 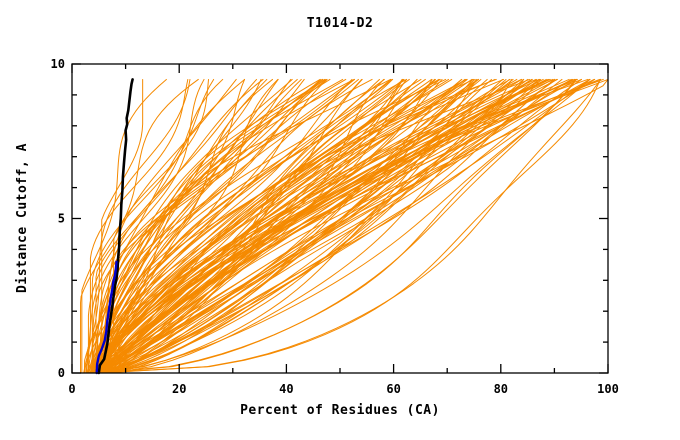 What do you see at coordinates (340, 410) in the screenshot?
I see `x-axis-label: Percent of Residues (CA)` at bounding box center [340, 410].